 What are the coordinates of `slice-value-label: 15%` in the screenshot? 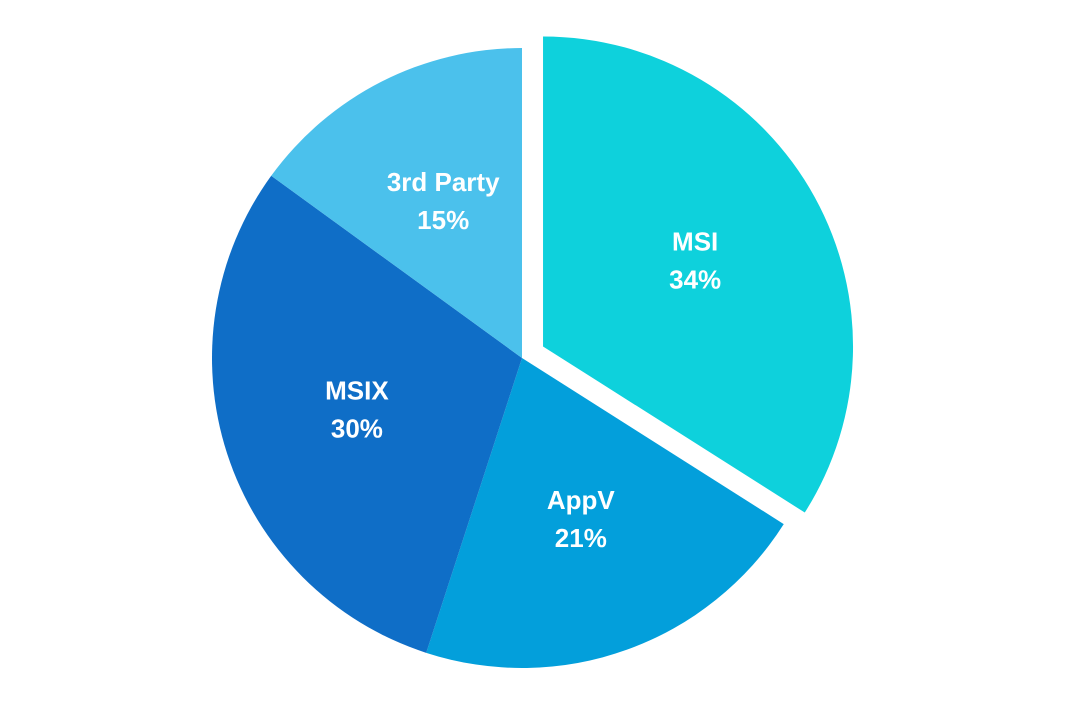 It's located at (443, 220).